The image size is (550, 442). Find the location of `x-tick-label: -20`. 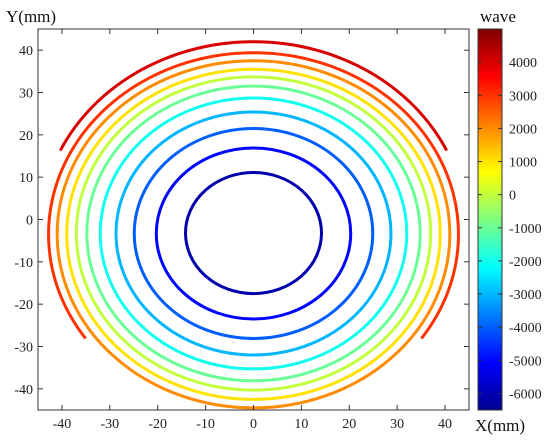

x-tick-label: -20 is located at coordinates (157, 424).